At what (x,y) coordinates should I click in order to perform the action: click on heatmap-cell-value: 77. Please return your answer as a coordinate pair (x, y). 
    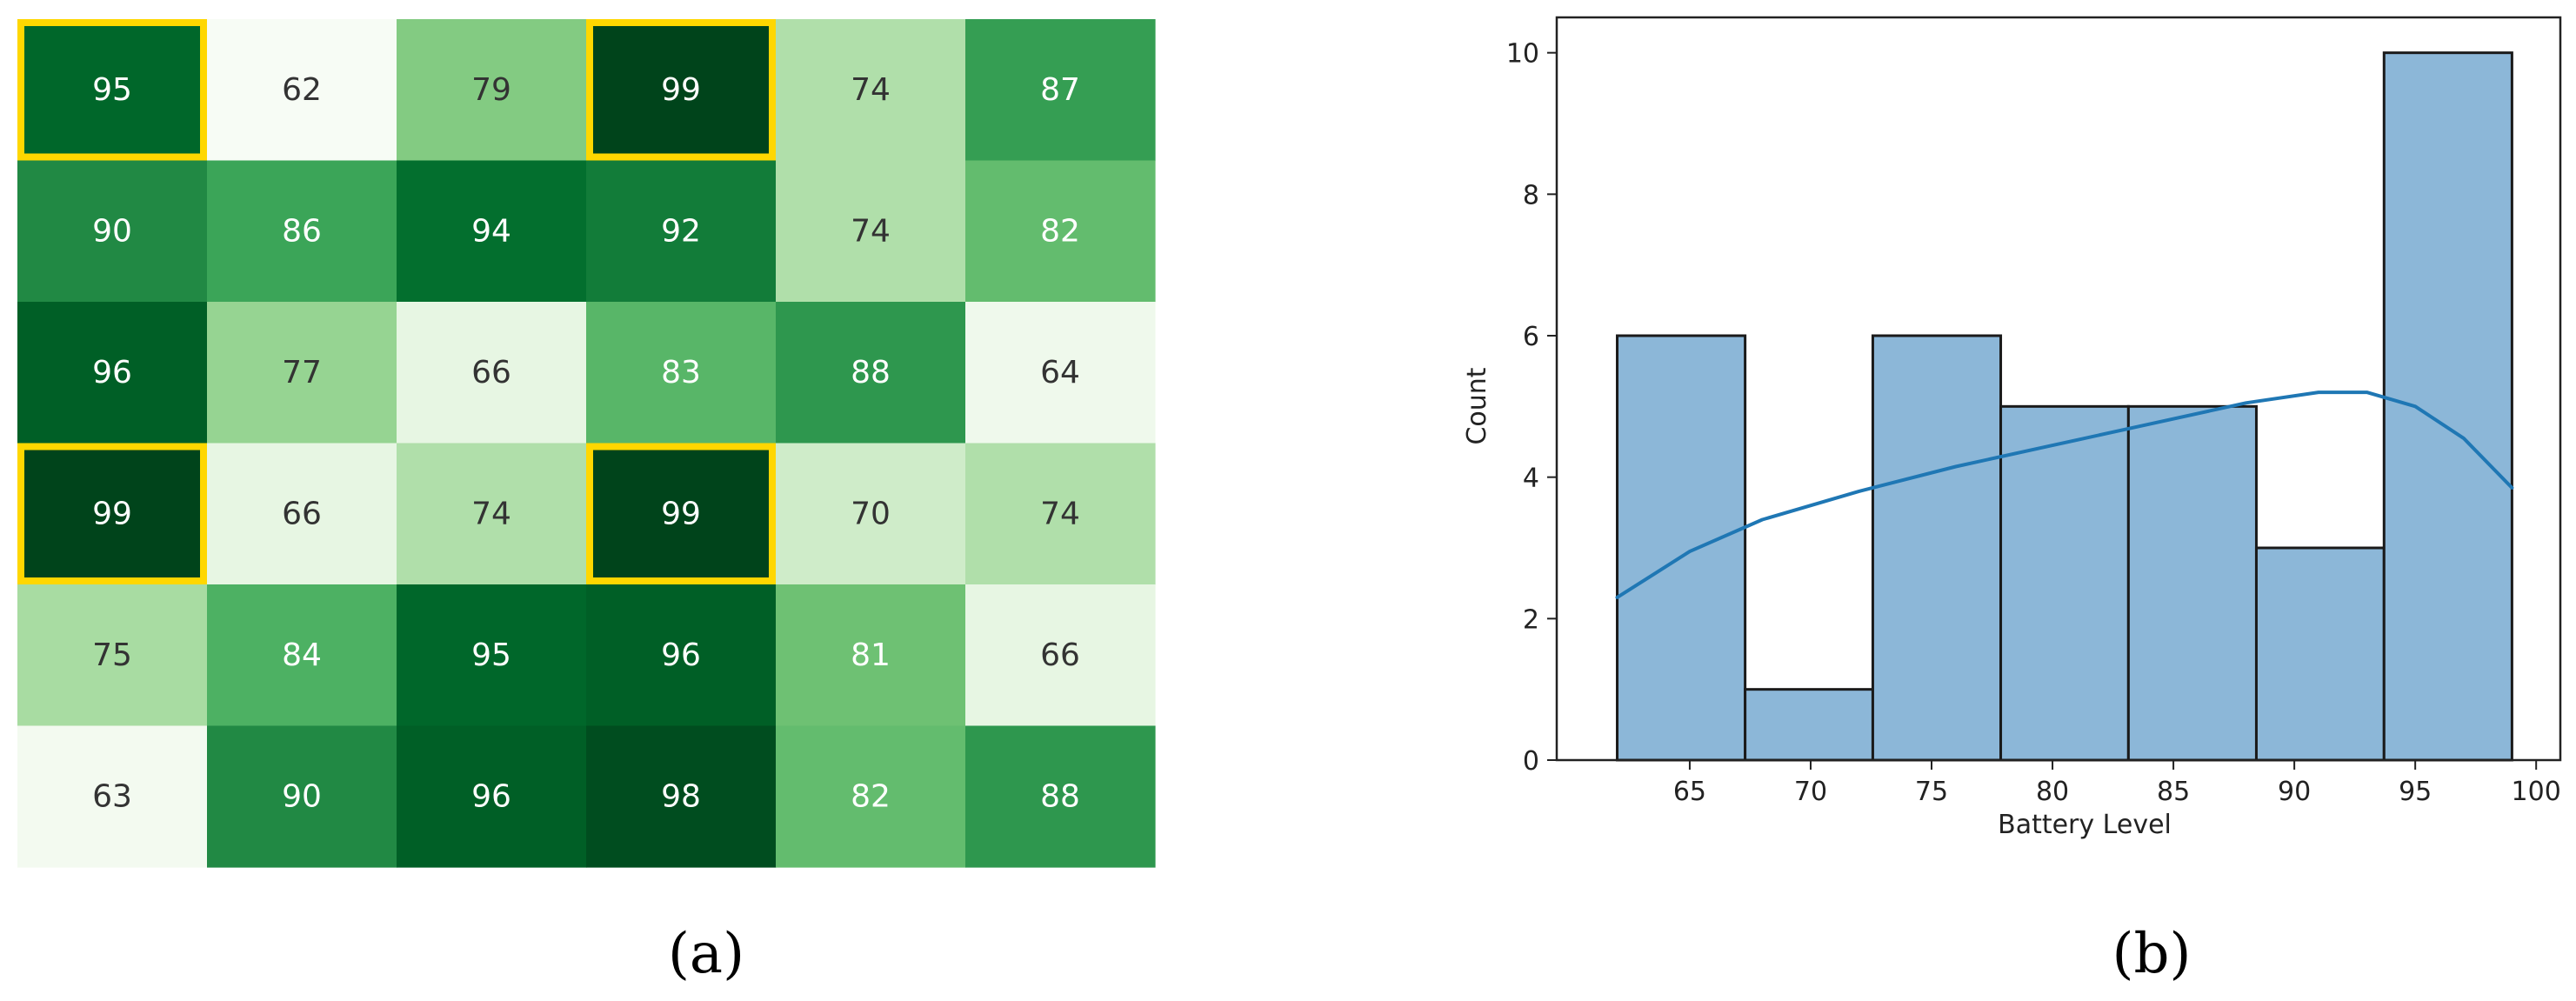
    Looking at the image, I should click on (302, 372).